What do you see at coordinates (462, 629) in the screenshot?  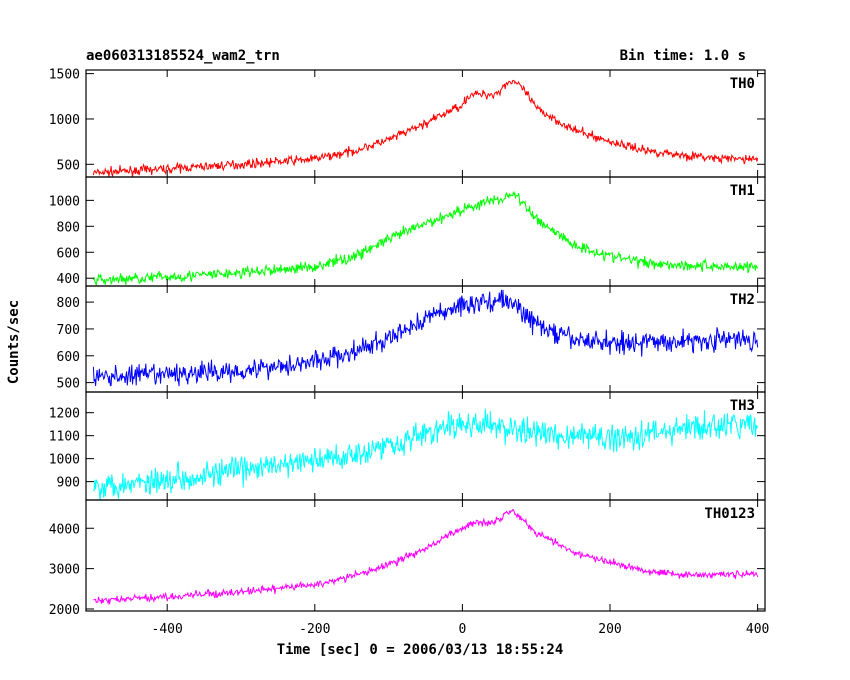 I see `x-tick-label: 0` at bounding box center [462, 629].